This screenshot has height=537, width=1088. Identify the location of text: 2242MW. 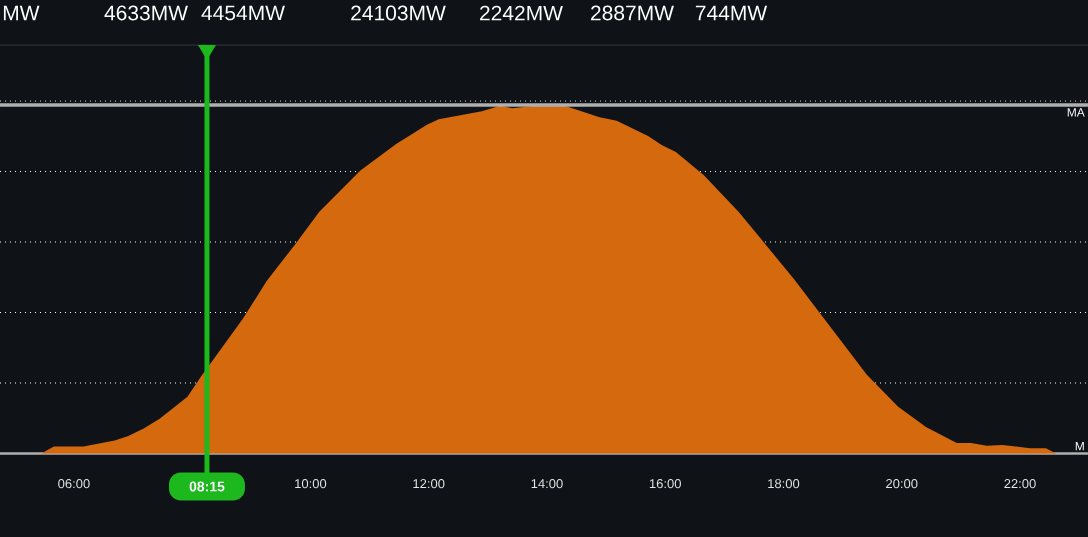
(521, 13).